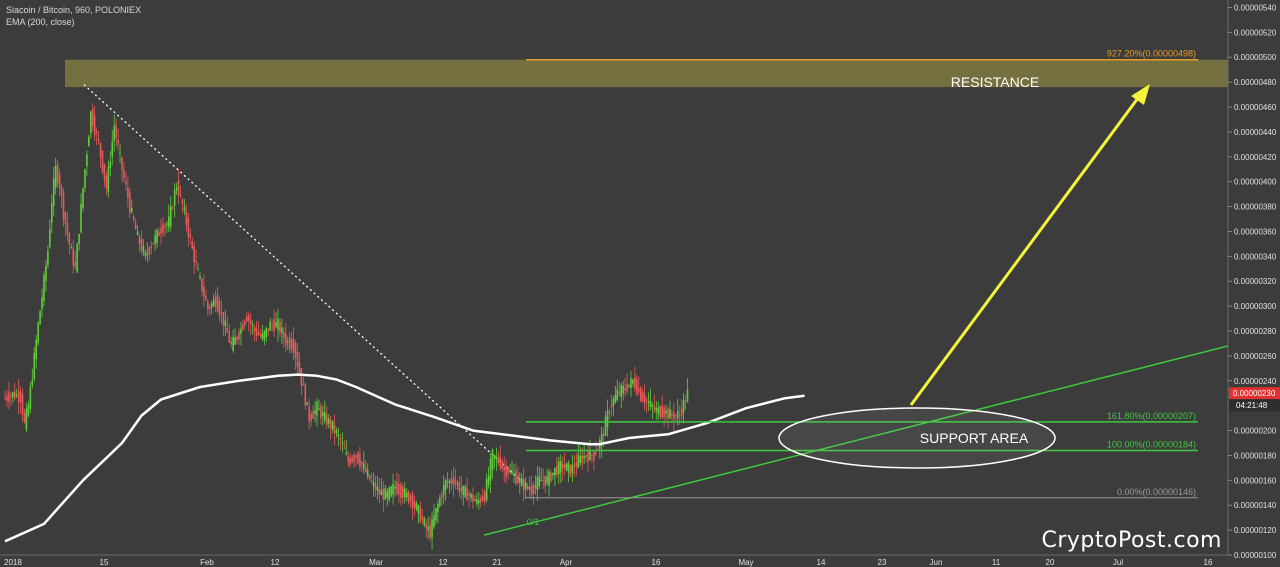 This screenshot has width=1280, height=567. What do you see at coordinates (1118, 562) in the screenshot?
I see `x-tick-label: Jul` at bounding box center [1118, 562].